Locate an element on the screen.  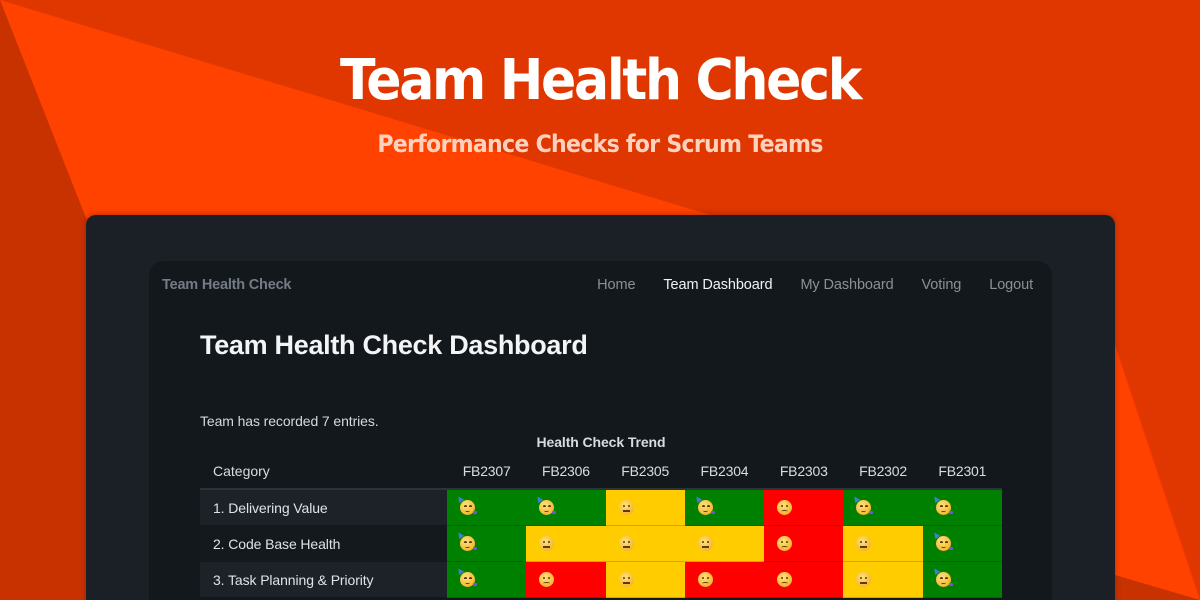
column-header: FB2305 is located at coordinates (645, 471).